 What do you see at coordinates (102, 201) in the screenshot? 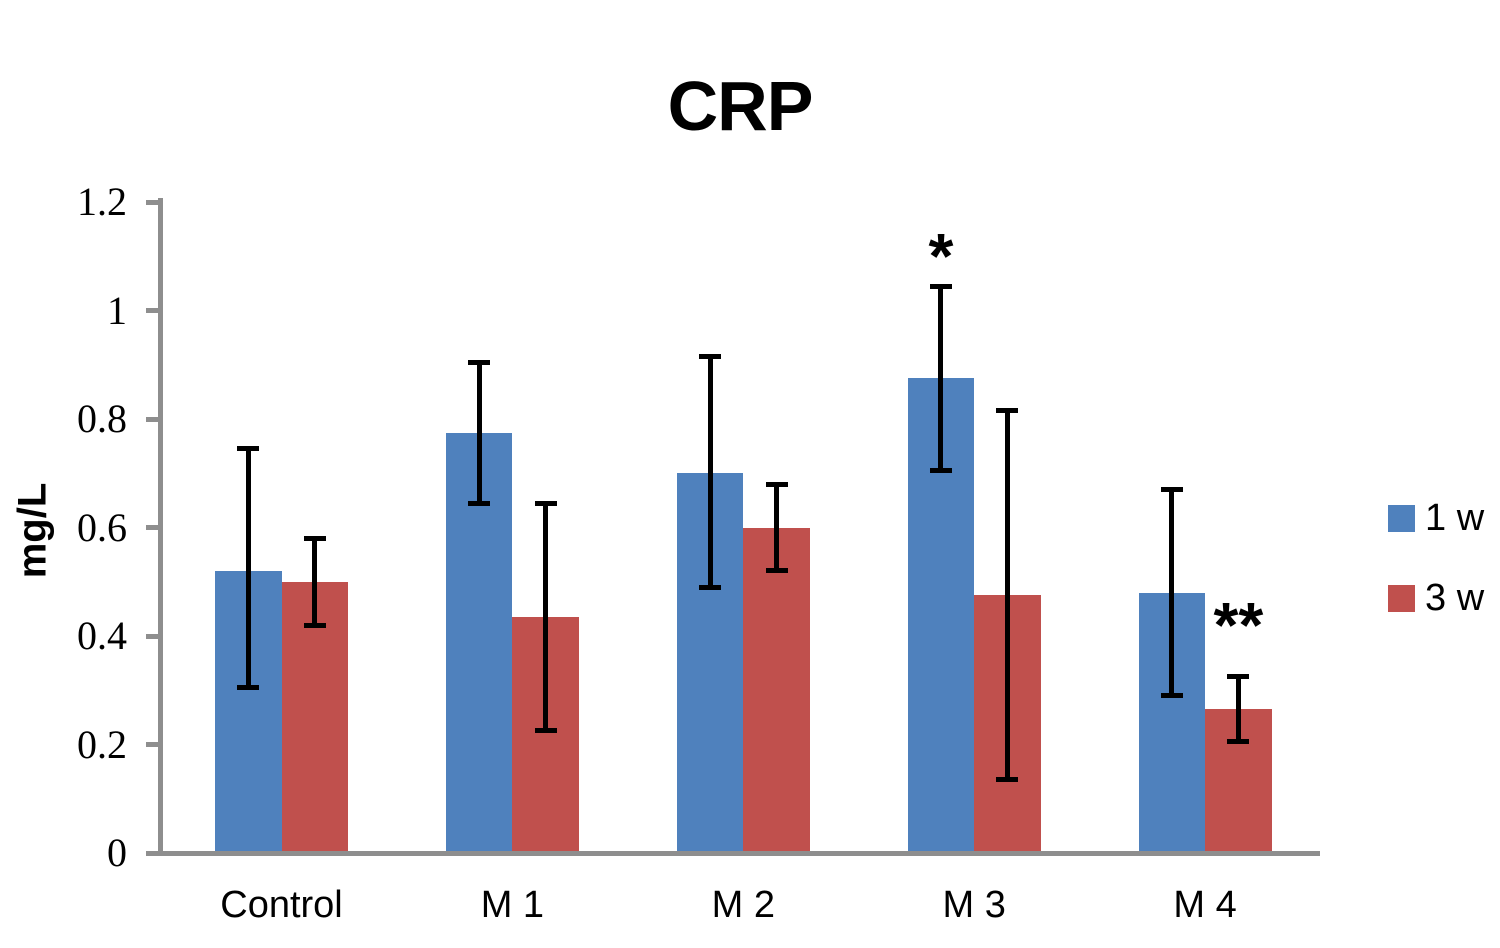
I see `ytick-label-1.2: 1.2` at bounding box center [102, 201].